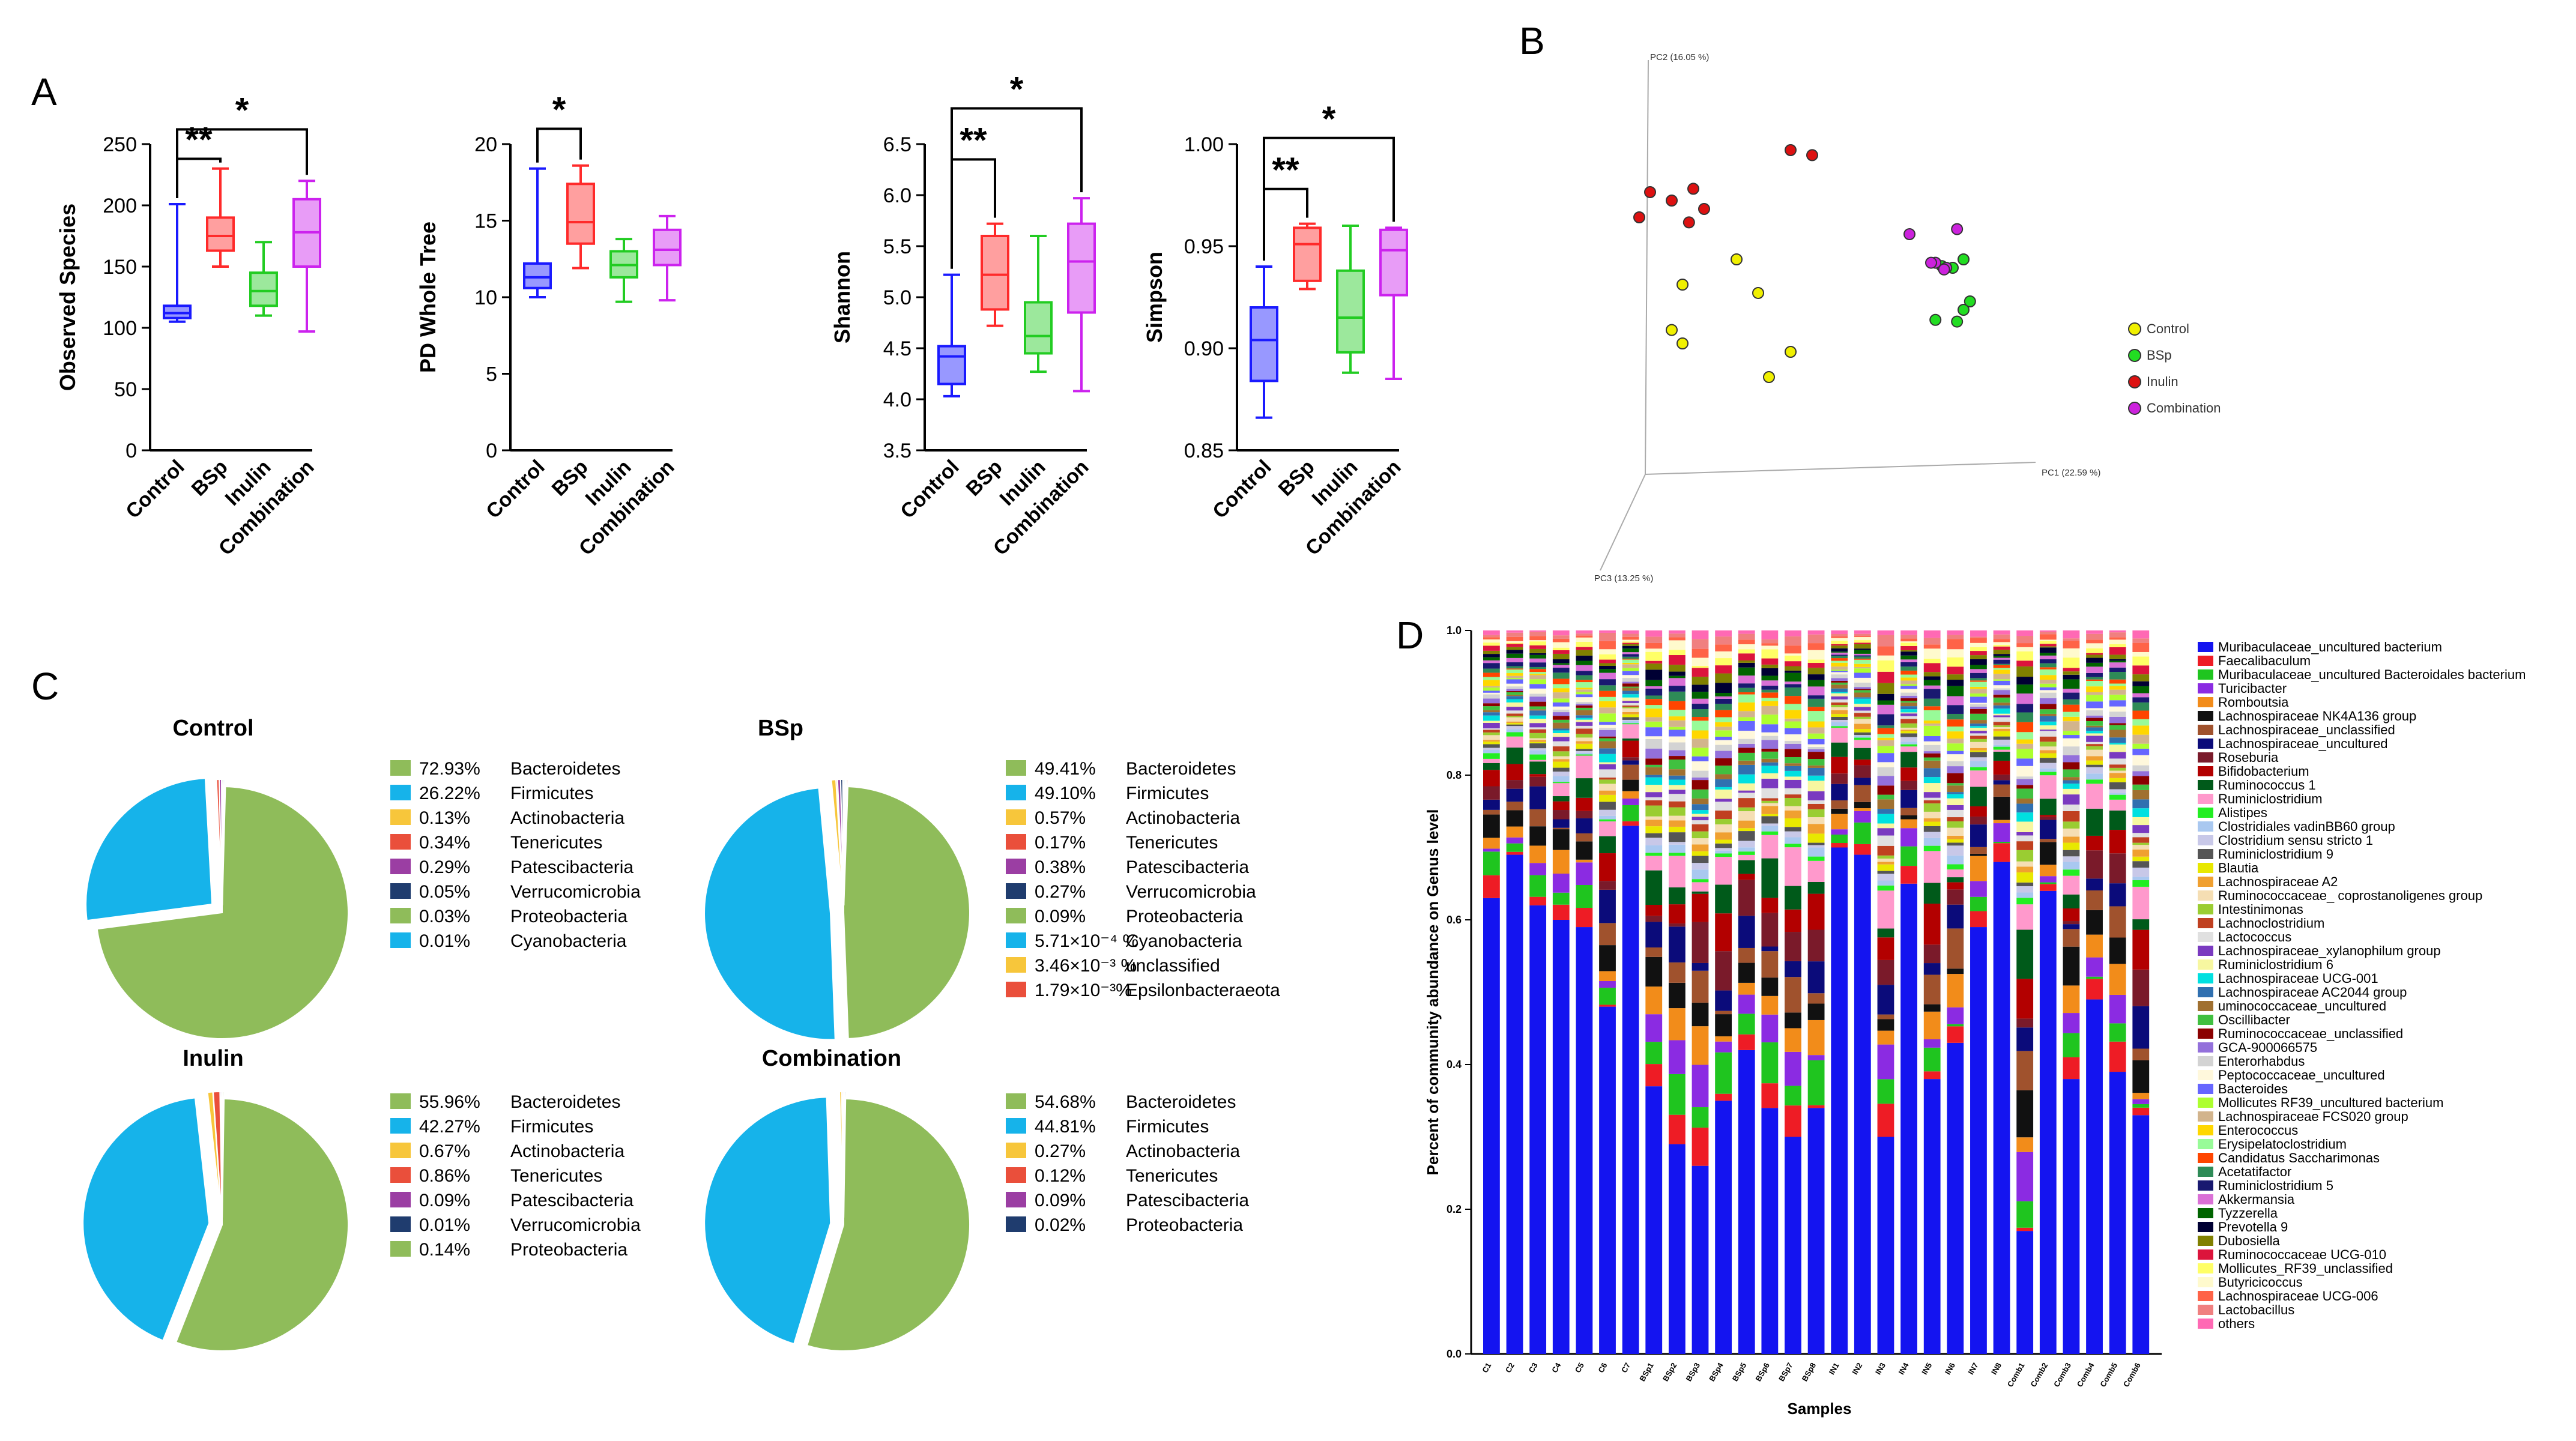 This screenshot has height=1441, width=2576. Describe the element at coordinates (120, 267) in the screenshot. I see `y-tick-label: 150` at that location.